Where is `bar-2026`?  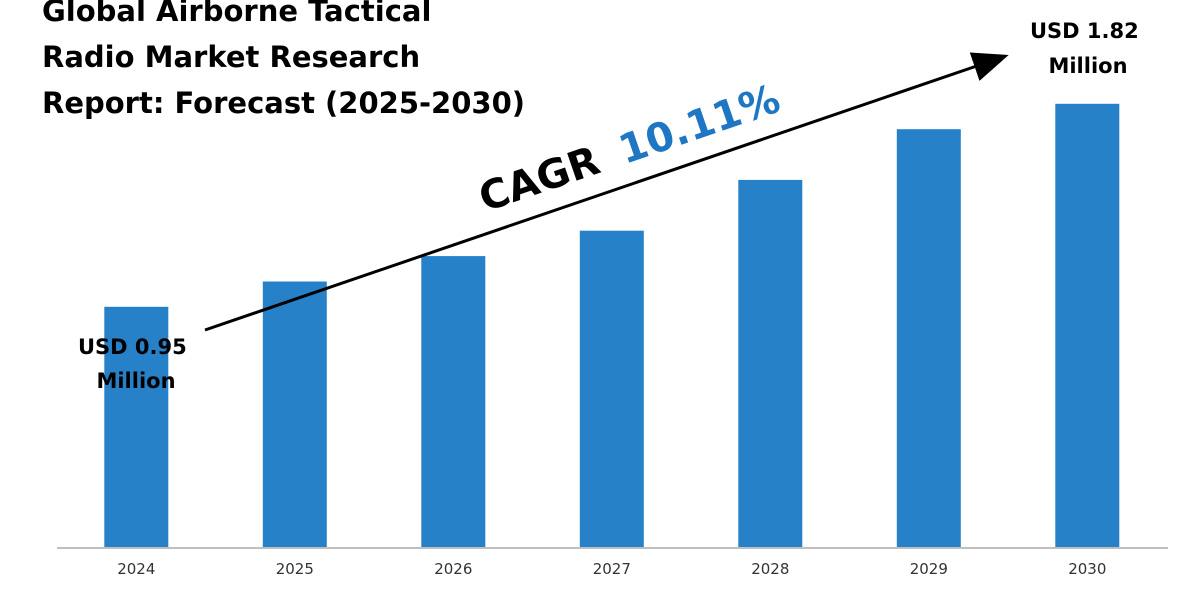 bar-2026 is located at coordinates (453, 402).